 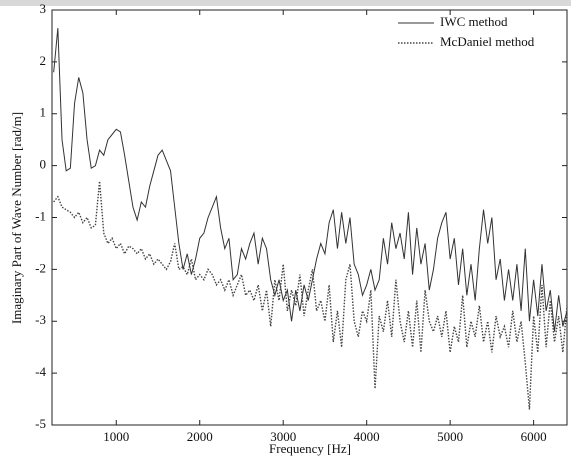 I want to click on y-tick-label: -5, so click(x=40, y=423).